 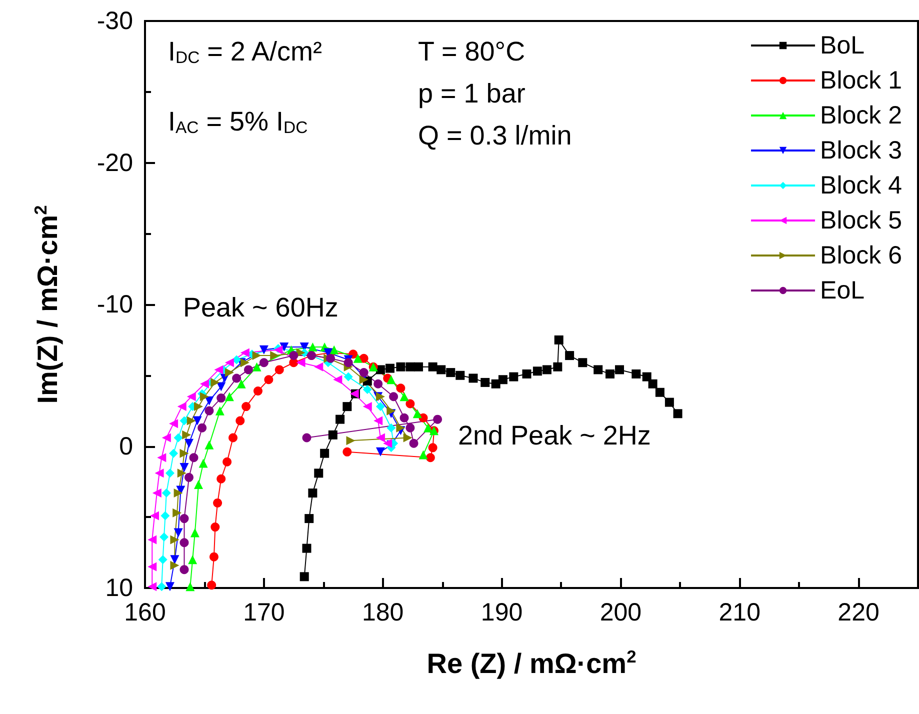 I want to click on x-tick-label: 210, so click(x=739, y=612).